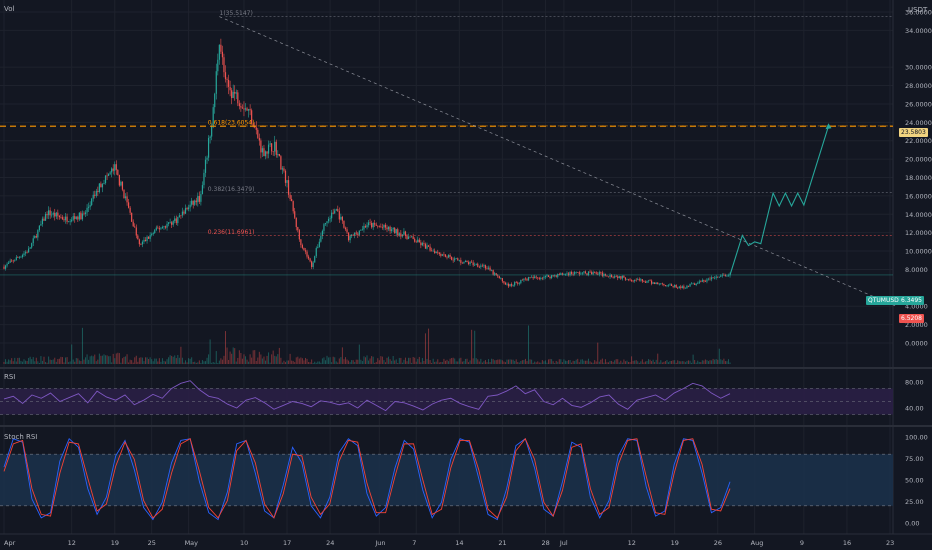 This screenshot has width=932, height=550. Describe the element at coordinates (459, 543) in the screenshot. I see `time-axis-tick: 14` at that location.